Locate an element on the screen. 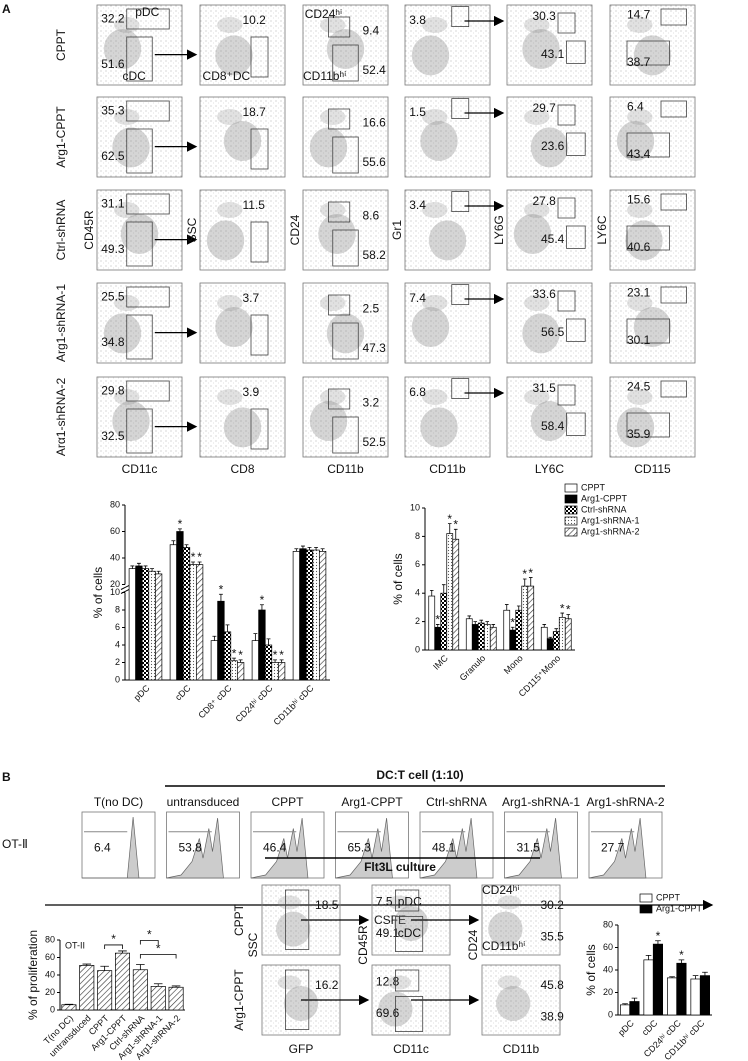 The image size is (748, 1061). y-axis-label: CD24 is located at coordinates (295, 229).